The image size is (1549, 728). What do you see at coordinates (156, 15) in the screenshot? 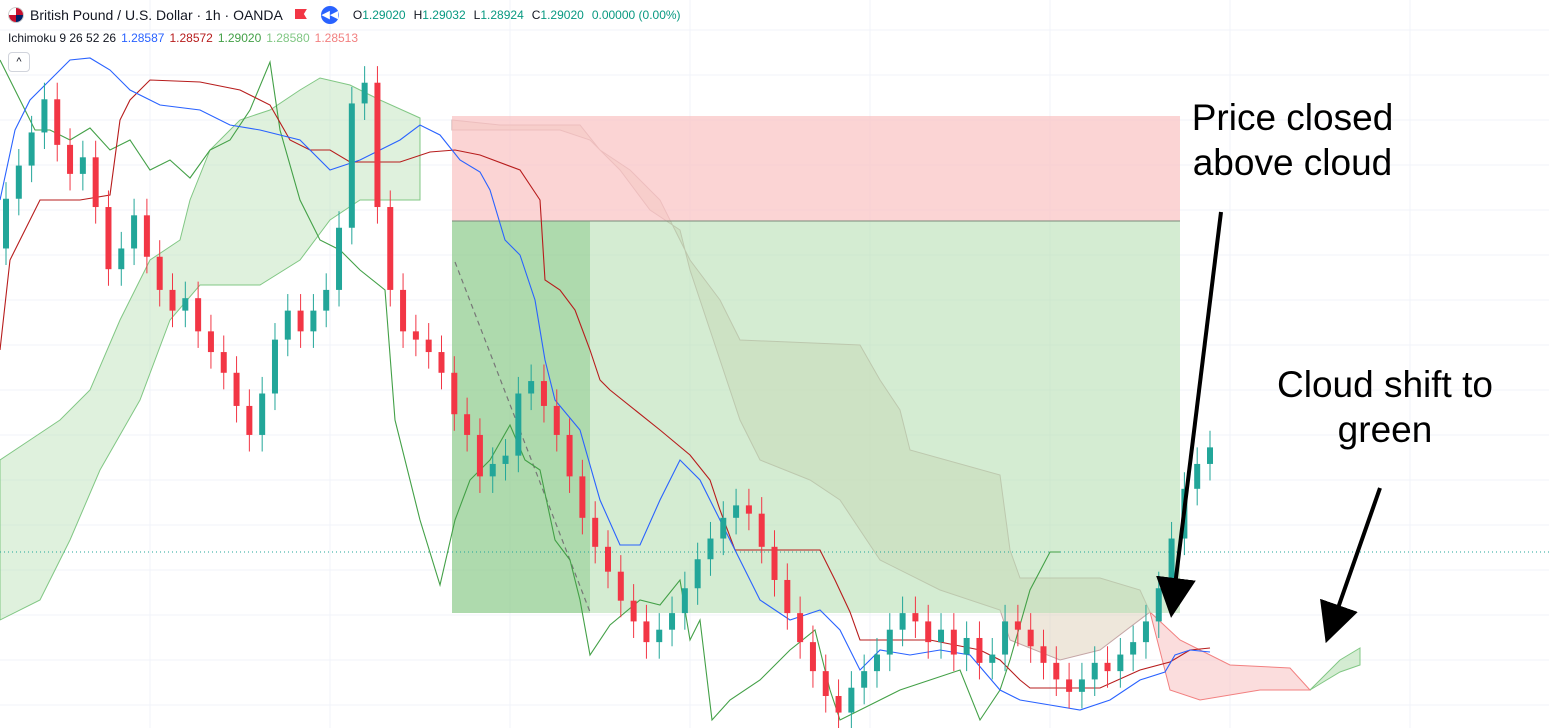
I see `symbol-title: British Pound / U.S. Dollar · 1h · OANDA` at bounding box center [156, 15].